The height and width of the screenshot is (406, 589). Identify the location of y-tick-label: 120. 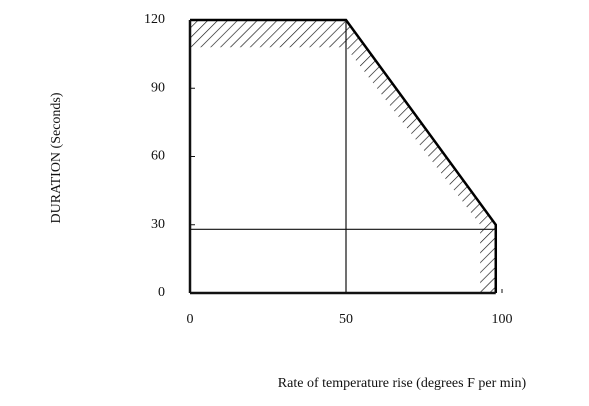
(154, 19).